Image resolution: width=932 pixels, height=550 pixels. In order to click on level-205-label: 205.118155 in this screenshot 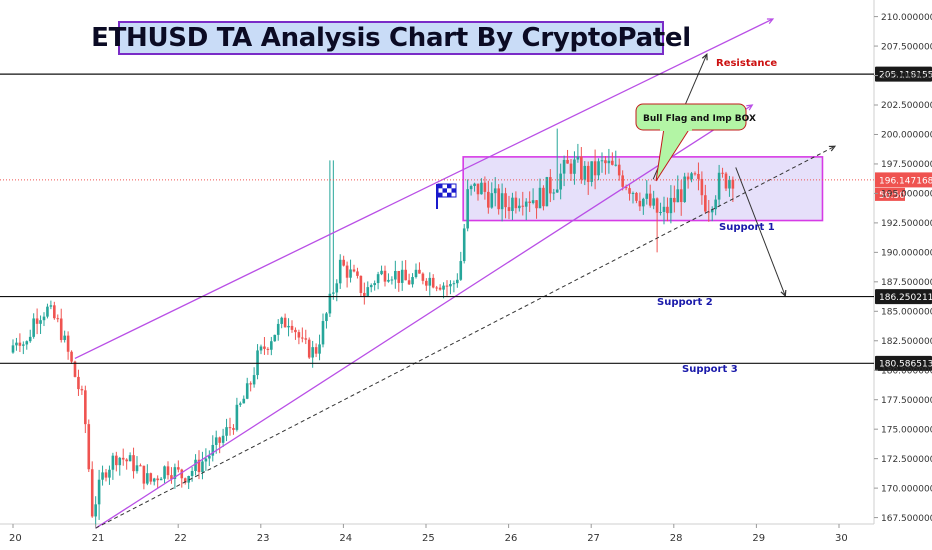, I will do `click(905, 76)`.